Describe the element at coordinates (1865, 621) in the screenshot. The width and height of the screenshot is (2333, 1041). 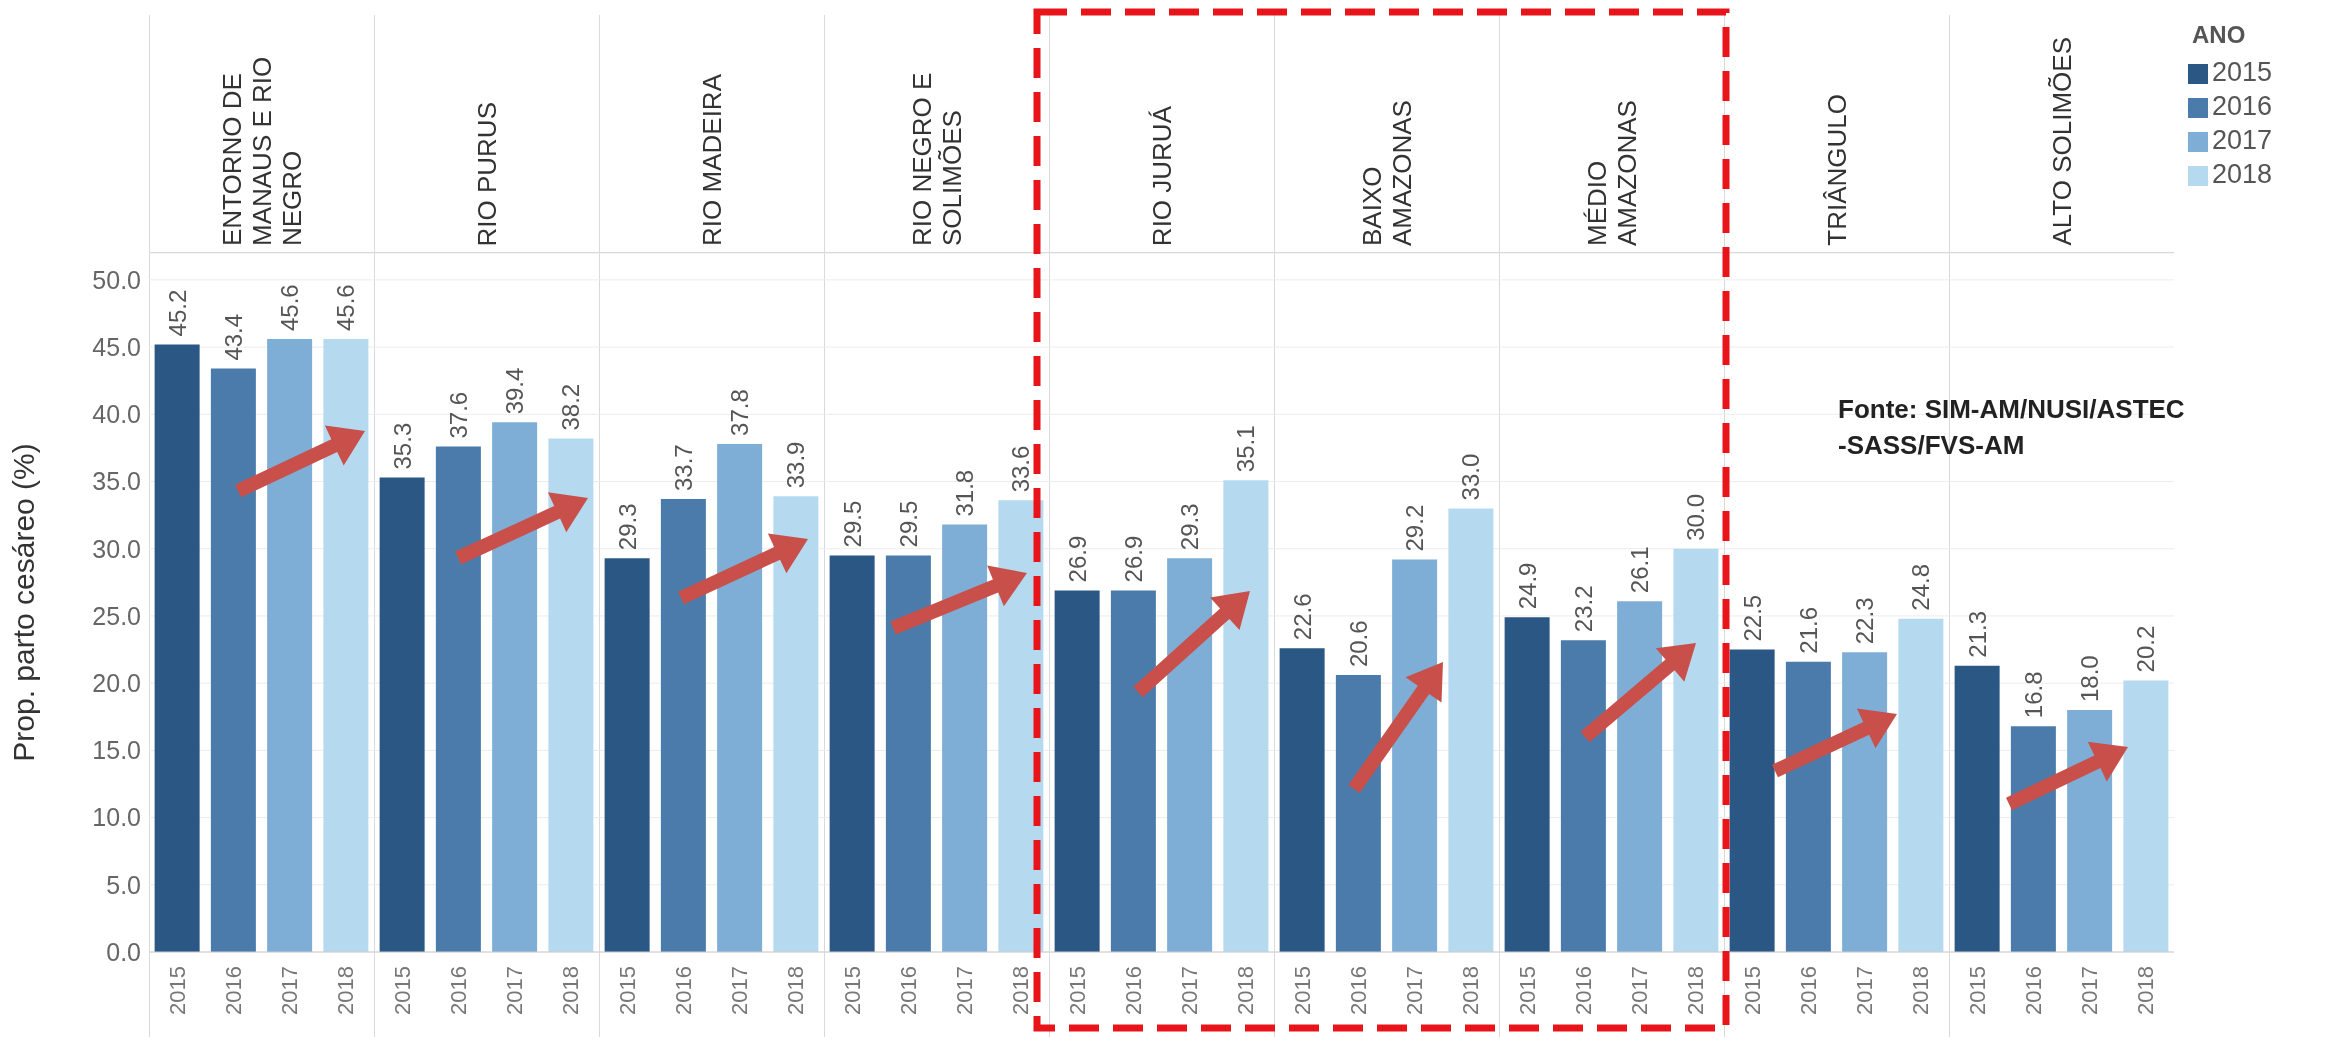
I see `data-label: 22.3` at that location.